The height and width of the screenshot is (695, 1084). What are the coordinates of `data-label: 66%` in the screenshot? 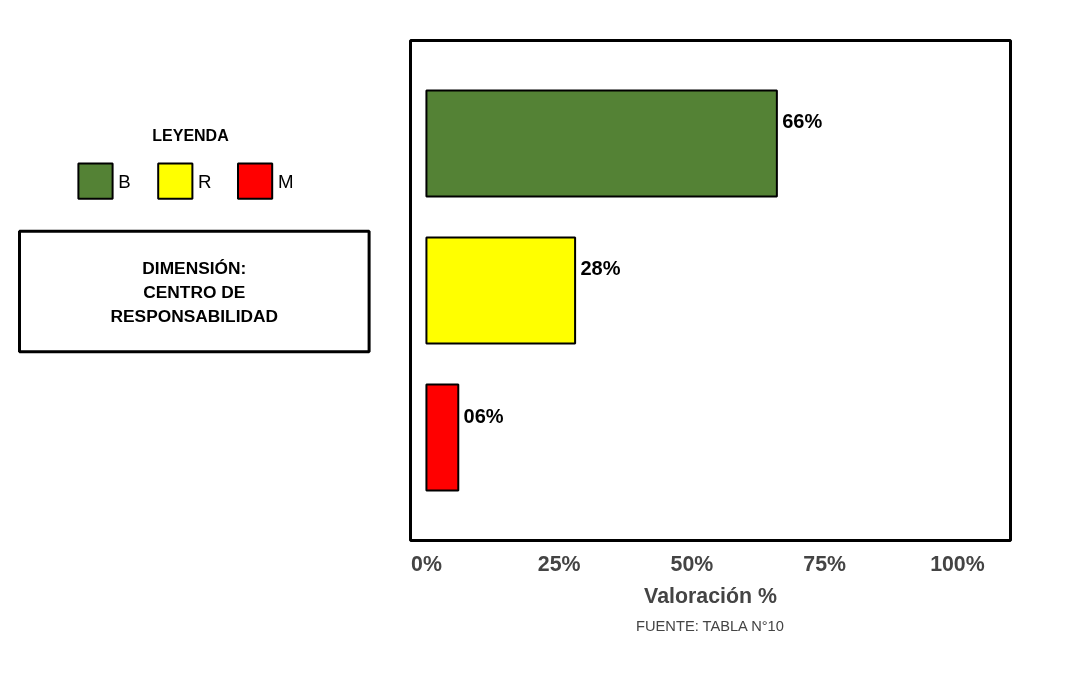 It's located at (802, 121).